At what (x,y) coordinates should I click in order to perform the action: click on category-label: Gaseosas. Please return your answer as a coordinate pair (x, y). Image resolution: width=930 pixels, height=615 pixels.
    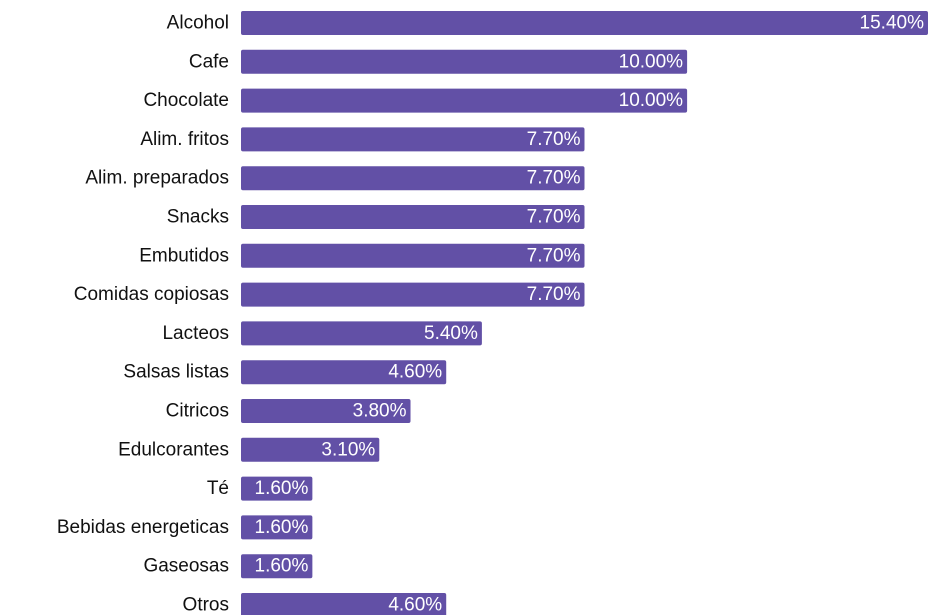
    Looking at the image, I should click on (186, 566).